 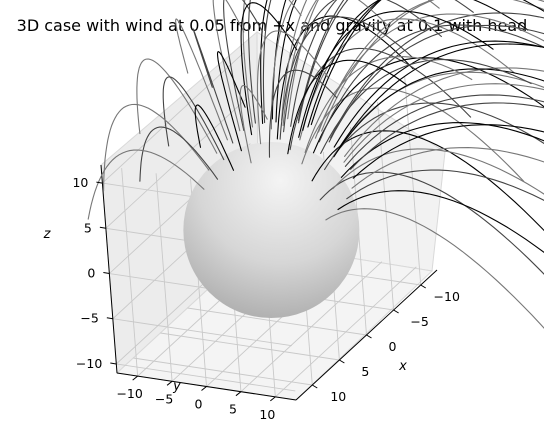 What do you see at coordinates (393, 346) in the screenshot?
I see `x-tick-label-2: 0` at bounding box center [393, 346].